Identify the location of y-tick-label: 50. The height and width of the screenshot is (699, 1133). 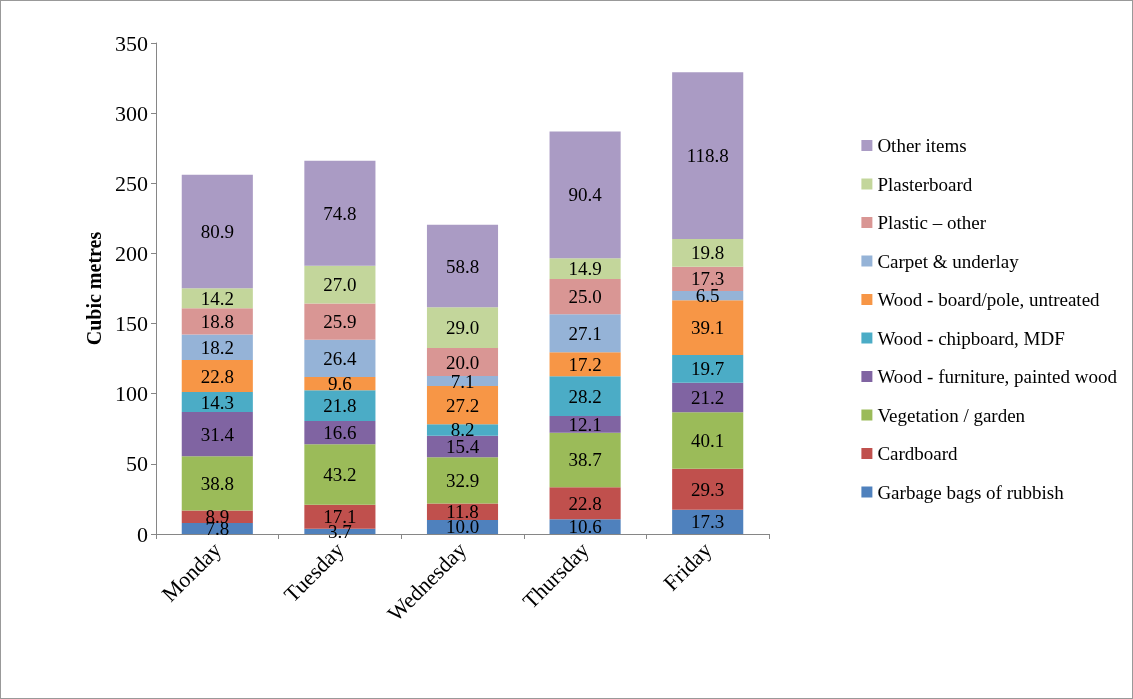
(137, 464).